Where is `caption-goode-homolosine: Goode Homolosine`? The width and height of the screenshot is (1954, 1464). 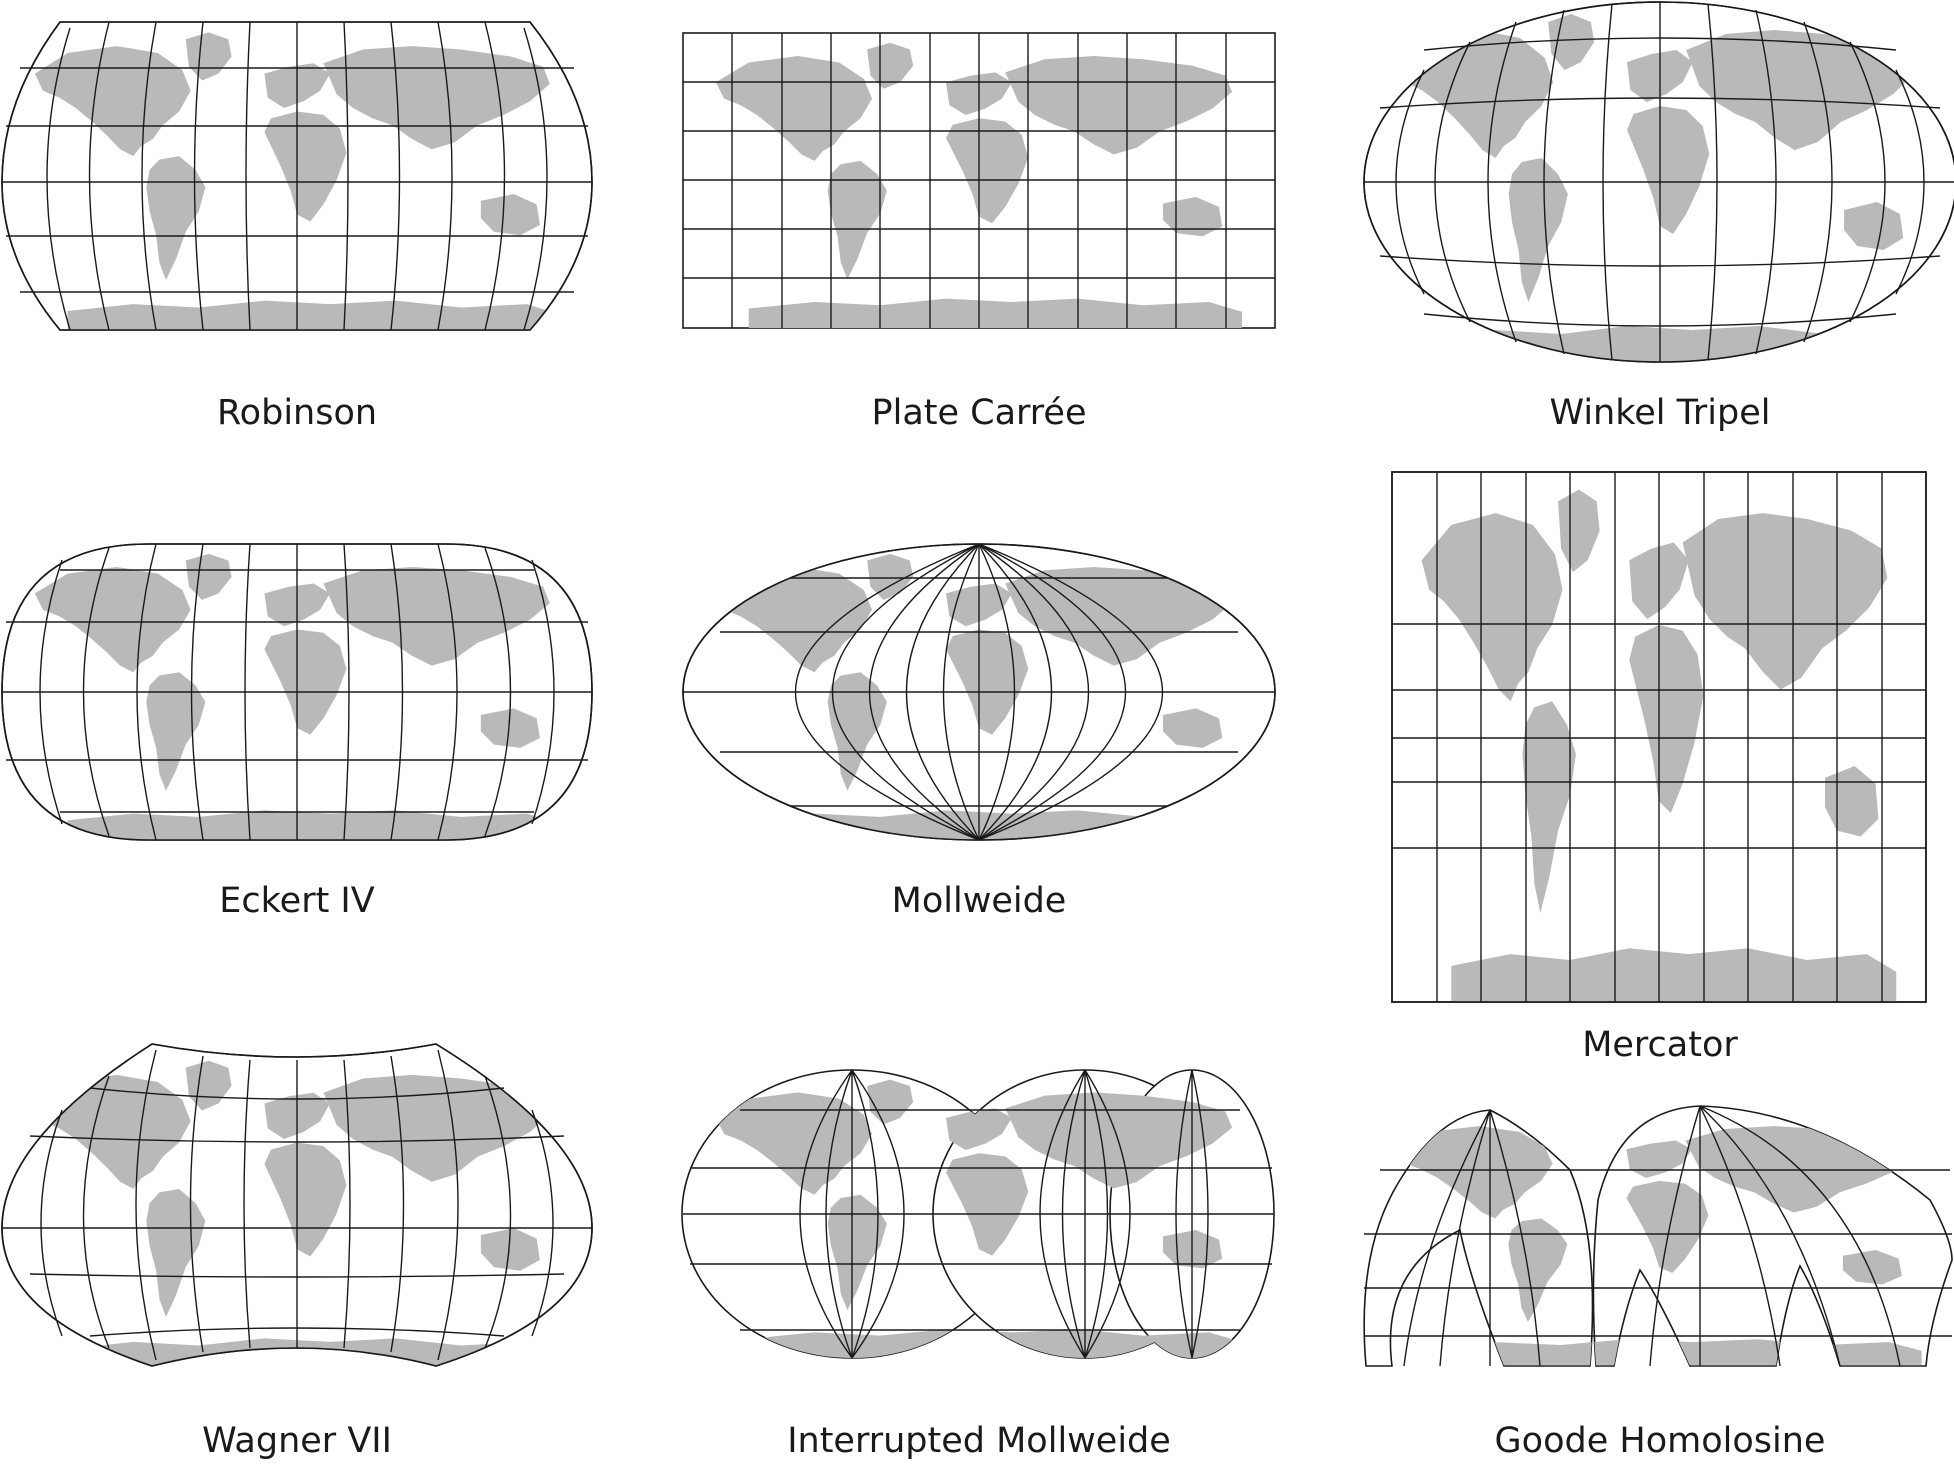 caption-goode-homolosine: Goode Homolosine is located at coordinates (1660, 1441).